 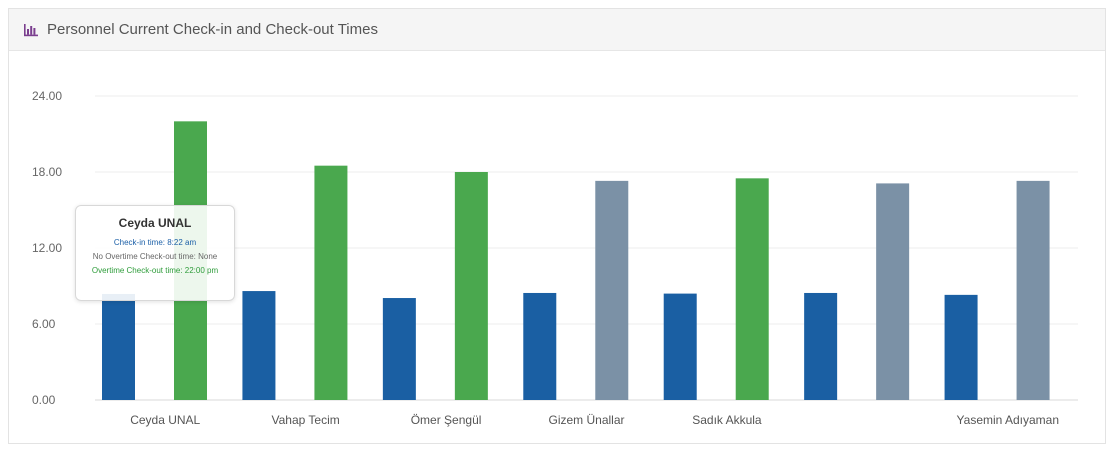 I want to click on y-tick-label: 6.00, so click(x=44, y=324).